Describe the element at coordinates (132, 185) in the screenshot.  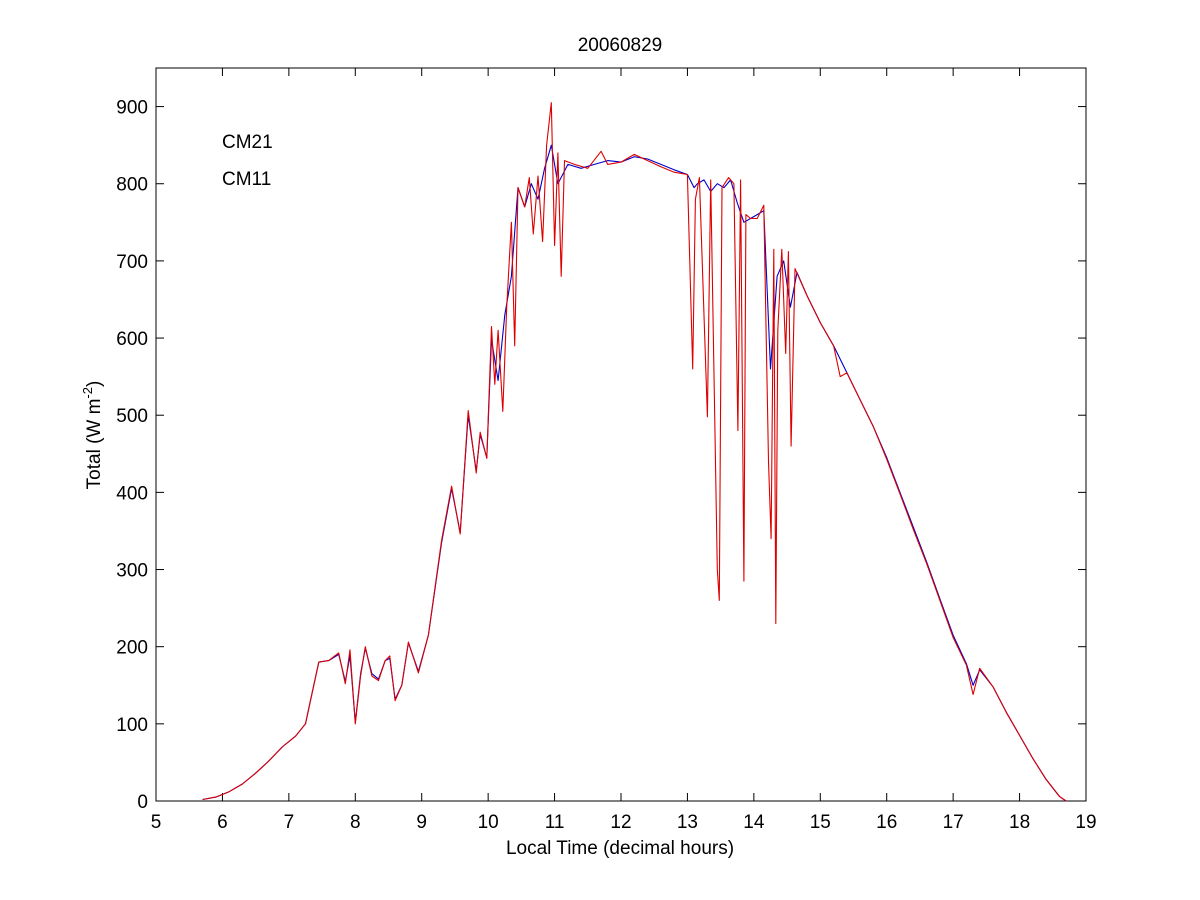
I see `y-tick-label: 800` at that location.